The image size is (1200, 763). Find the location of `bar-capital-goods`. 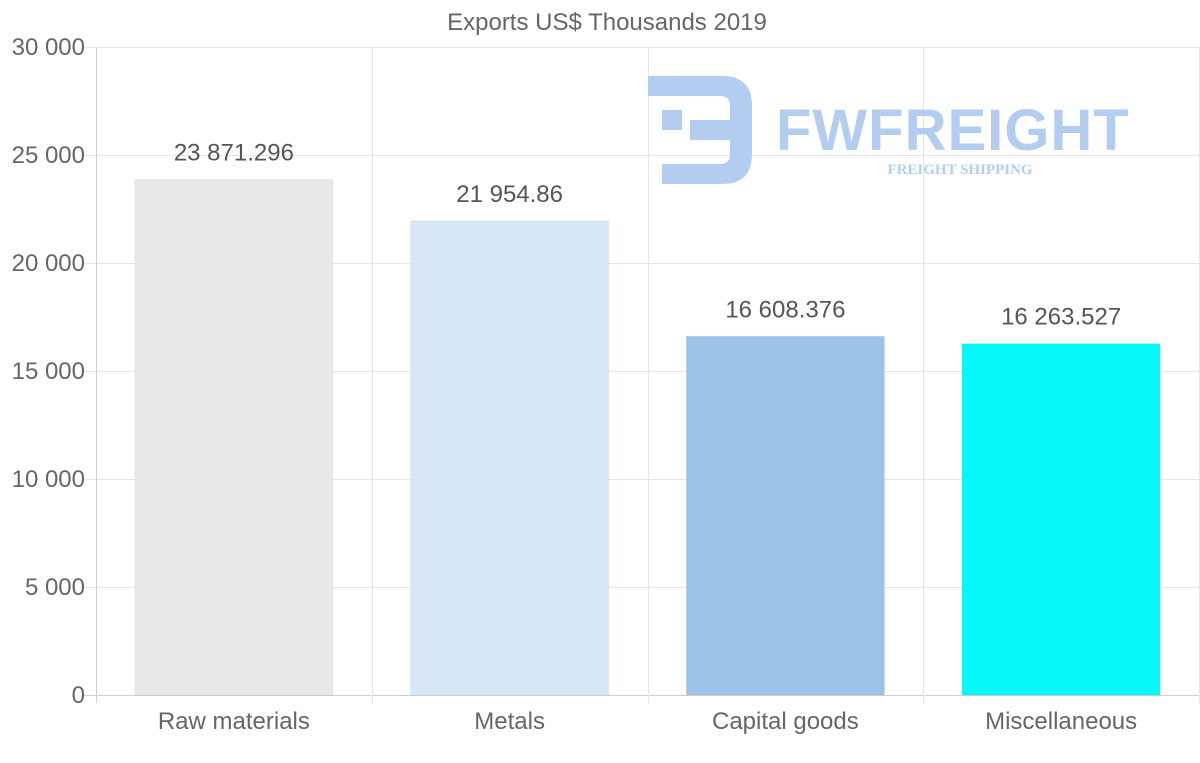

bar-capital-goods is located at coordinates (785, 515).